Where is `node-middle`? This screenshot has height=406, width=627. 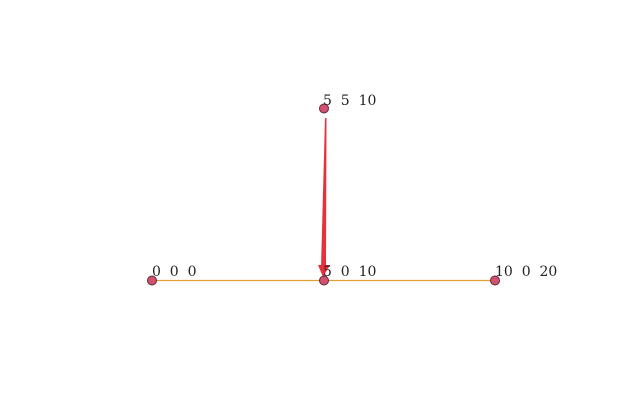
node-middle is located at coordinates (324, 280).